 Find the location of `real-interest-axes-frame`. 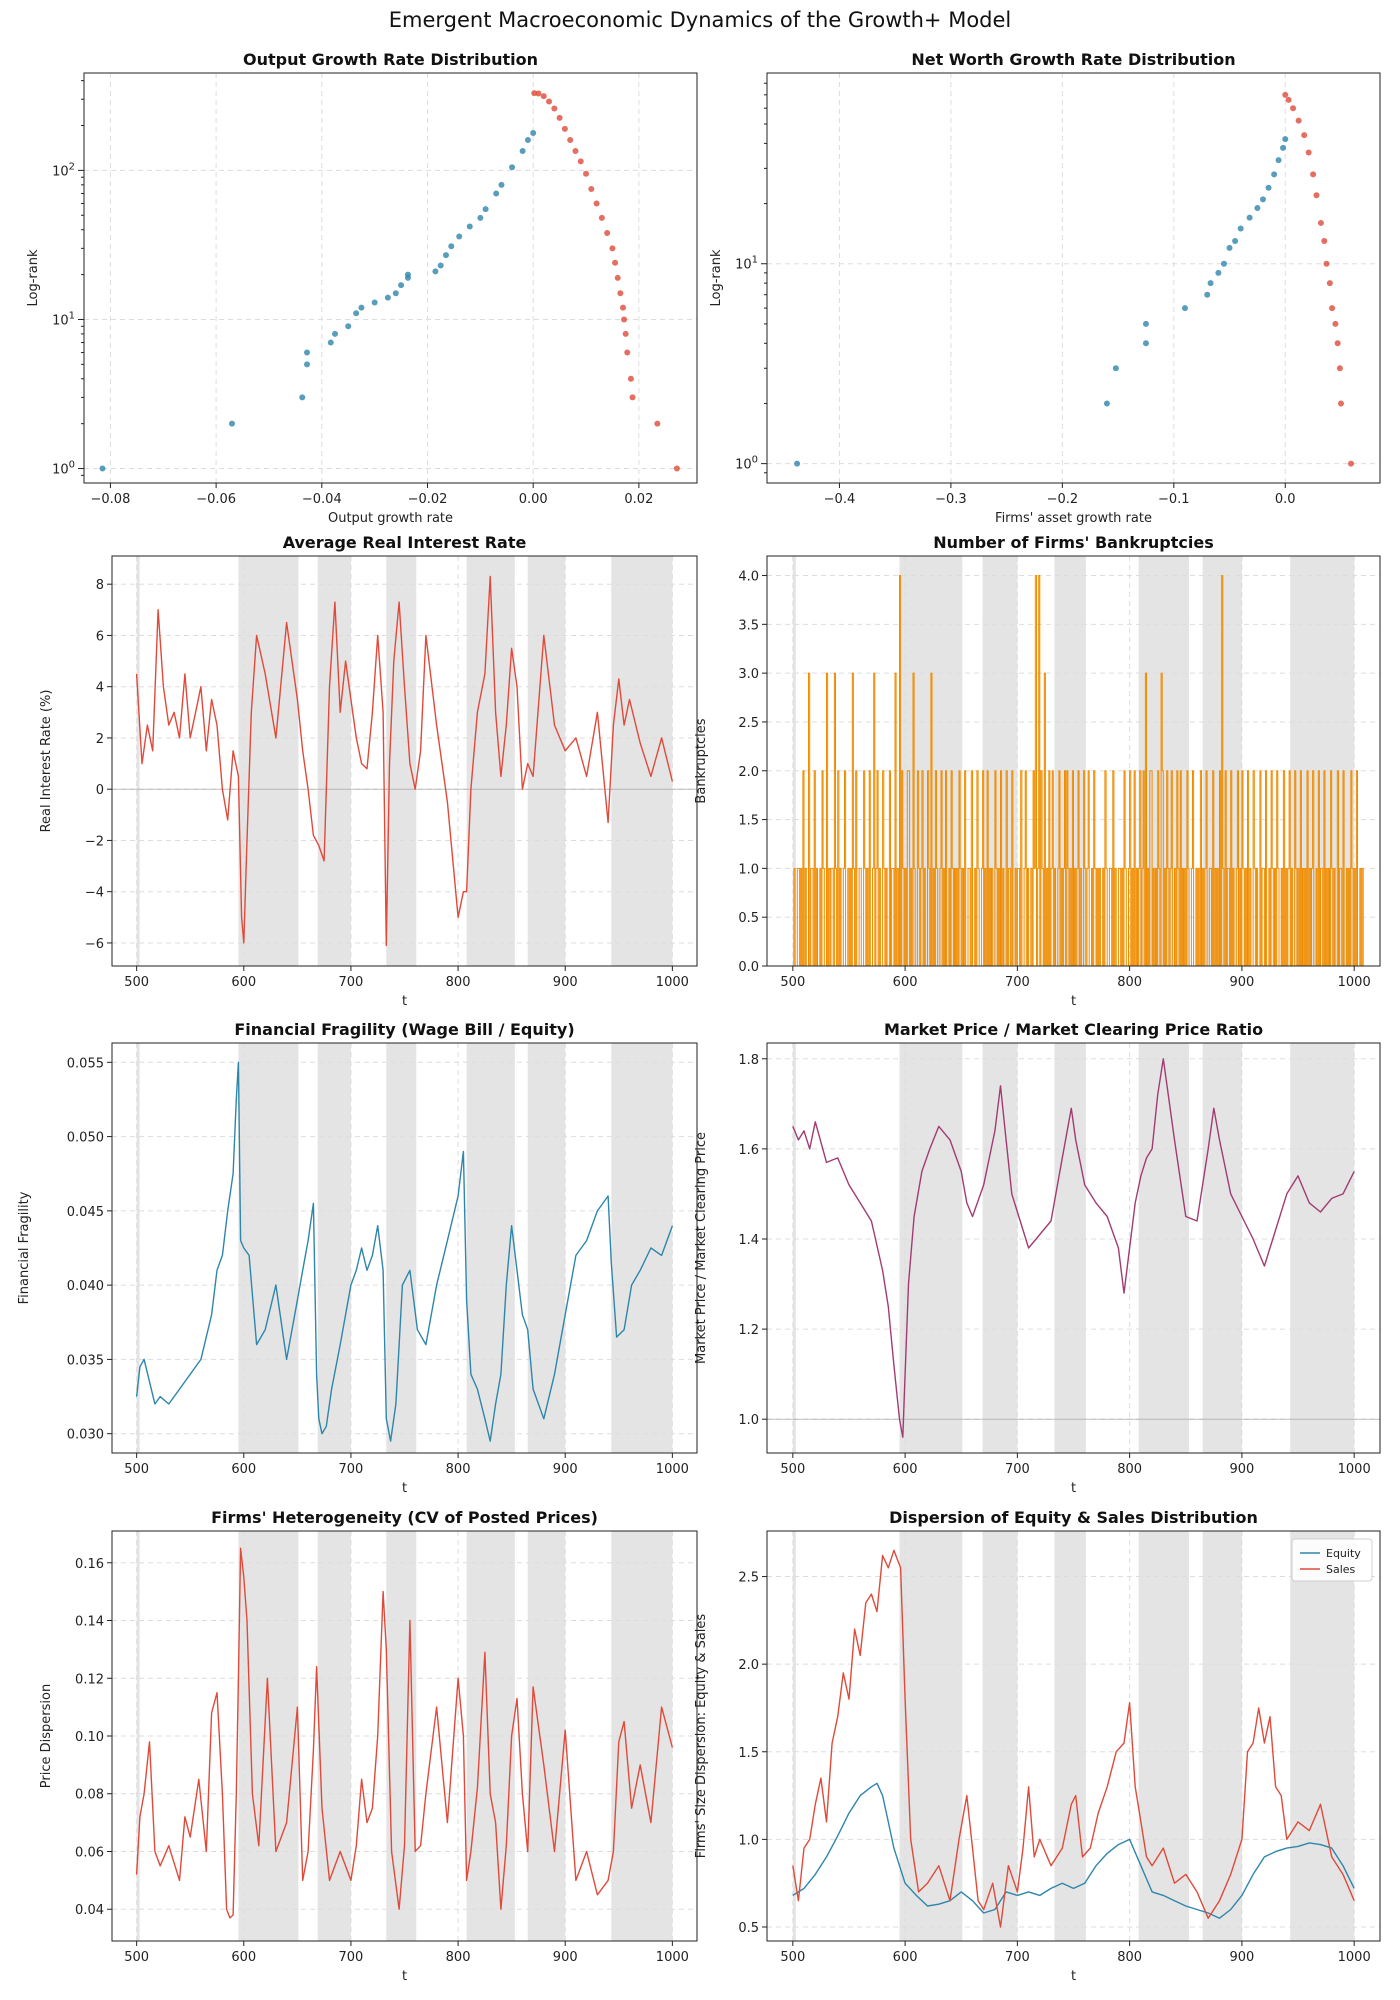

real-interest-axes-frame is located at coordinates (404, 761).